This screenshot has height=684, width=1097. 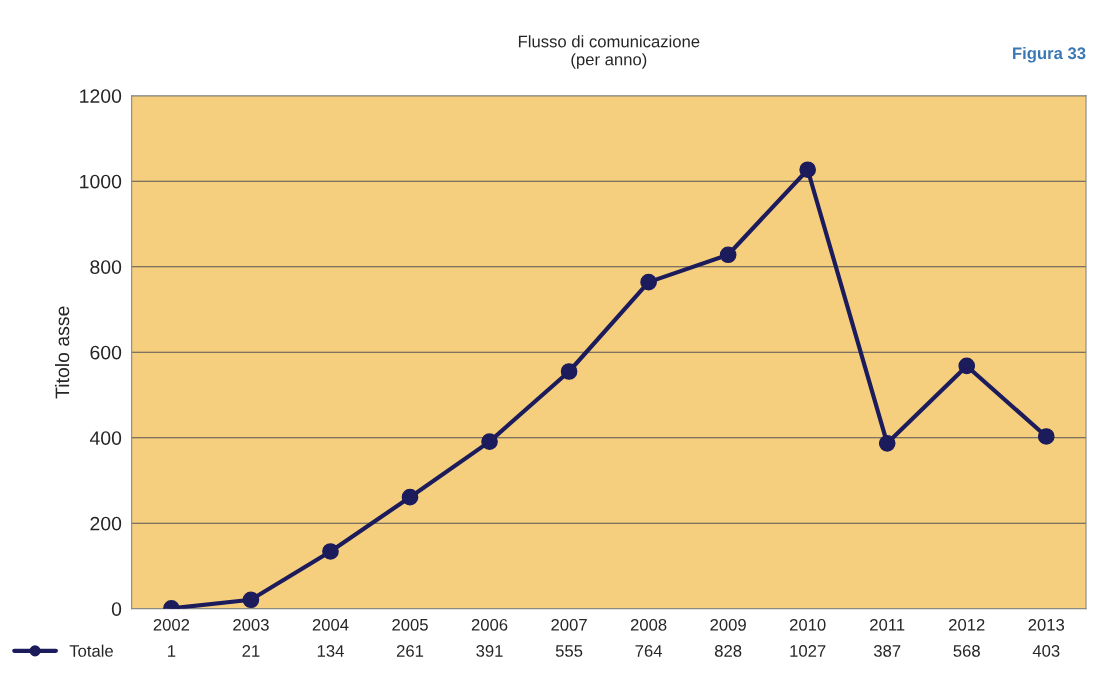 I want to click on x-tick-label: 2013, so click(x=1046, y=624).